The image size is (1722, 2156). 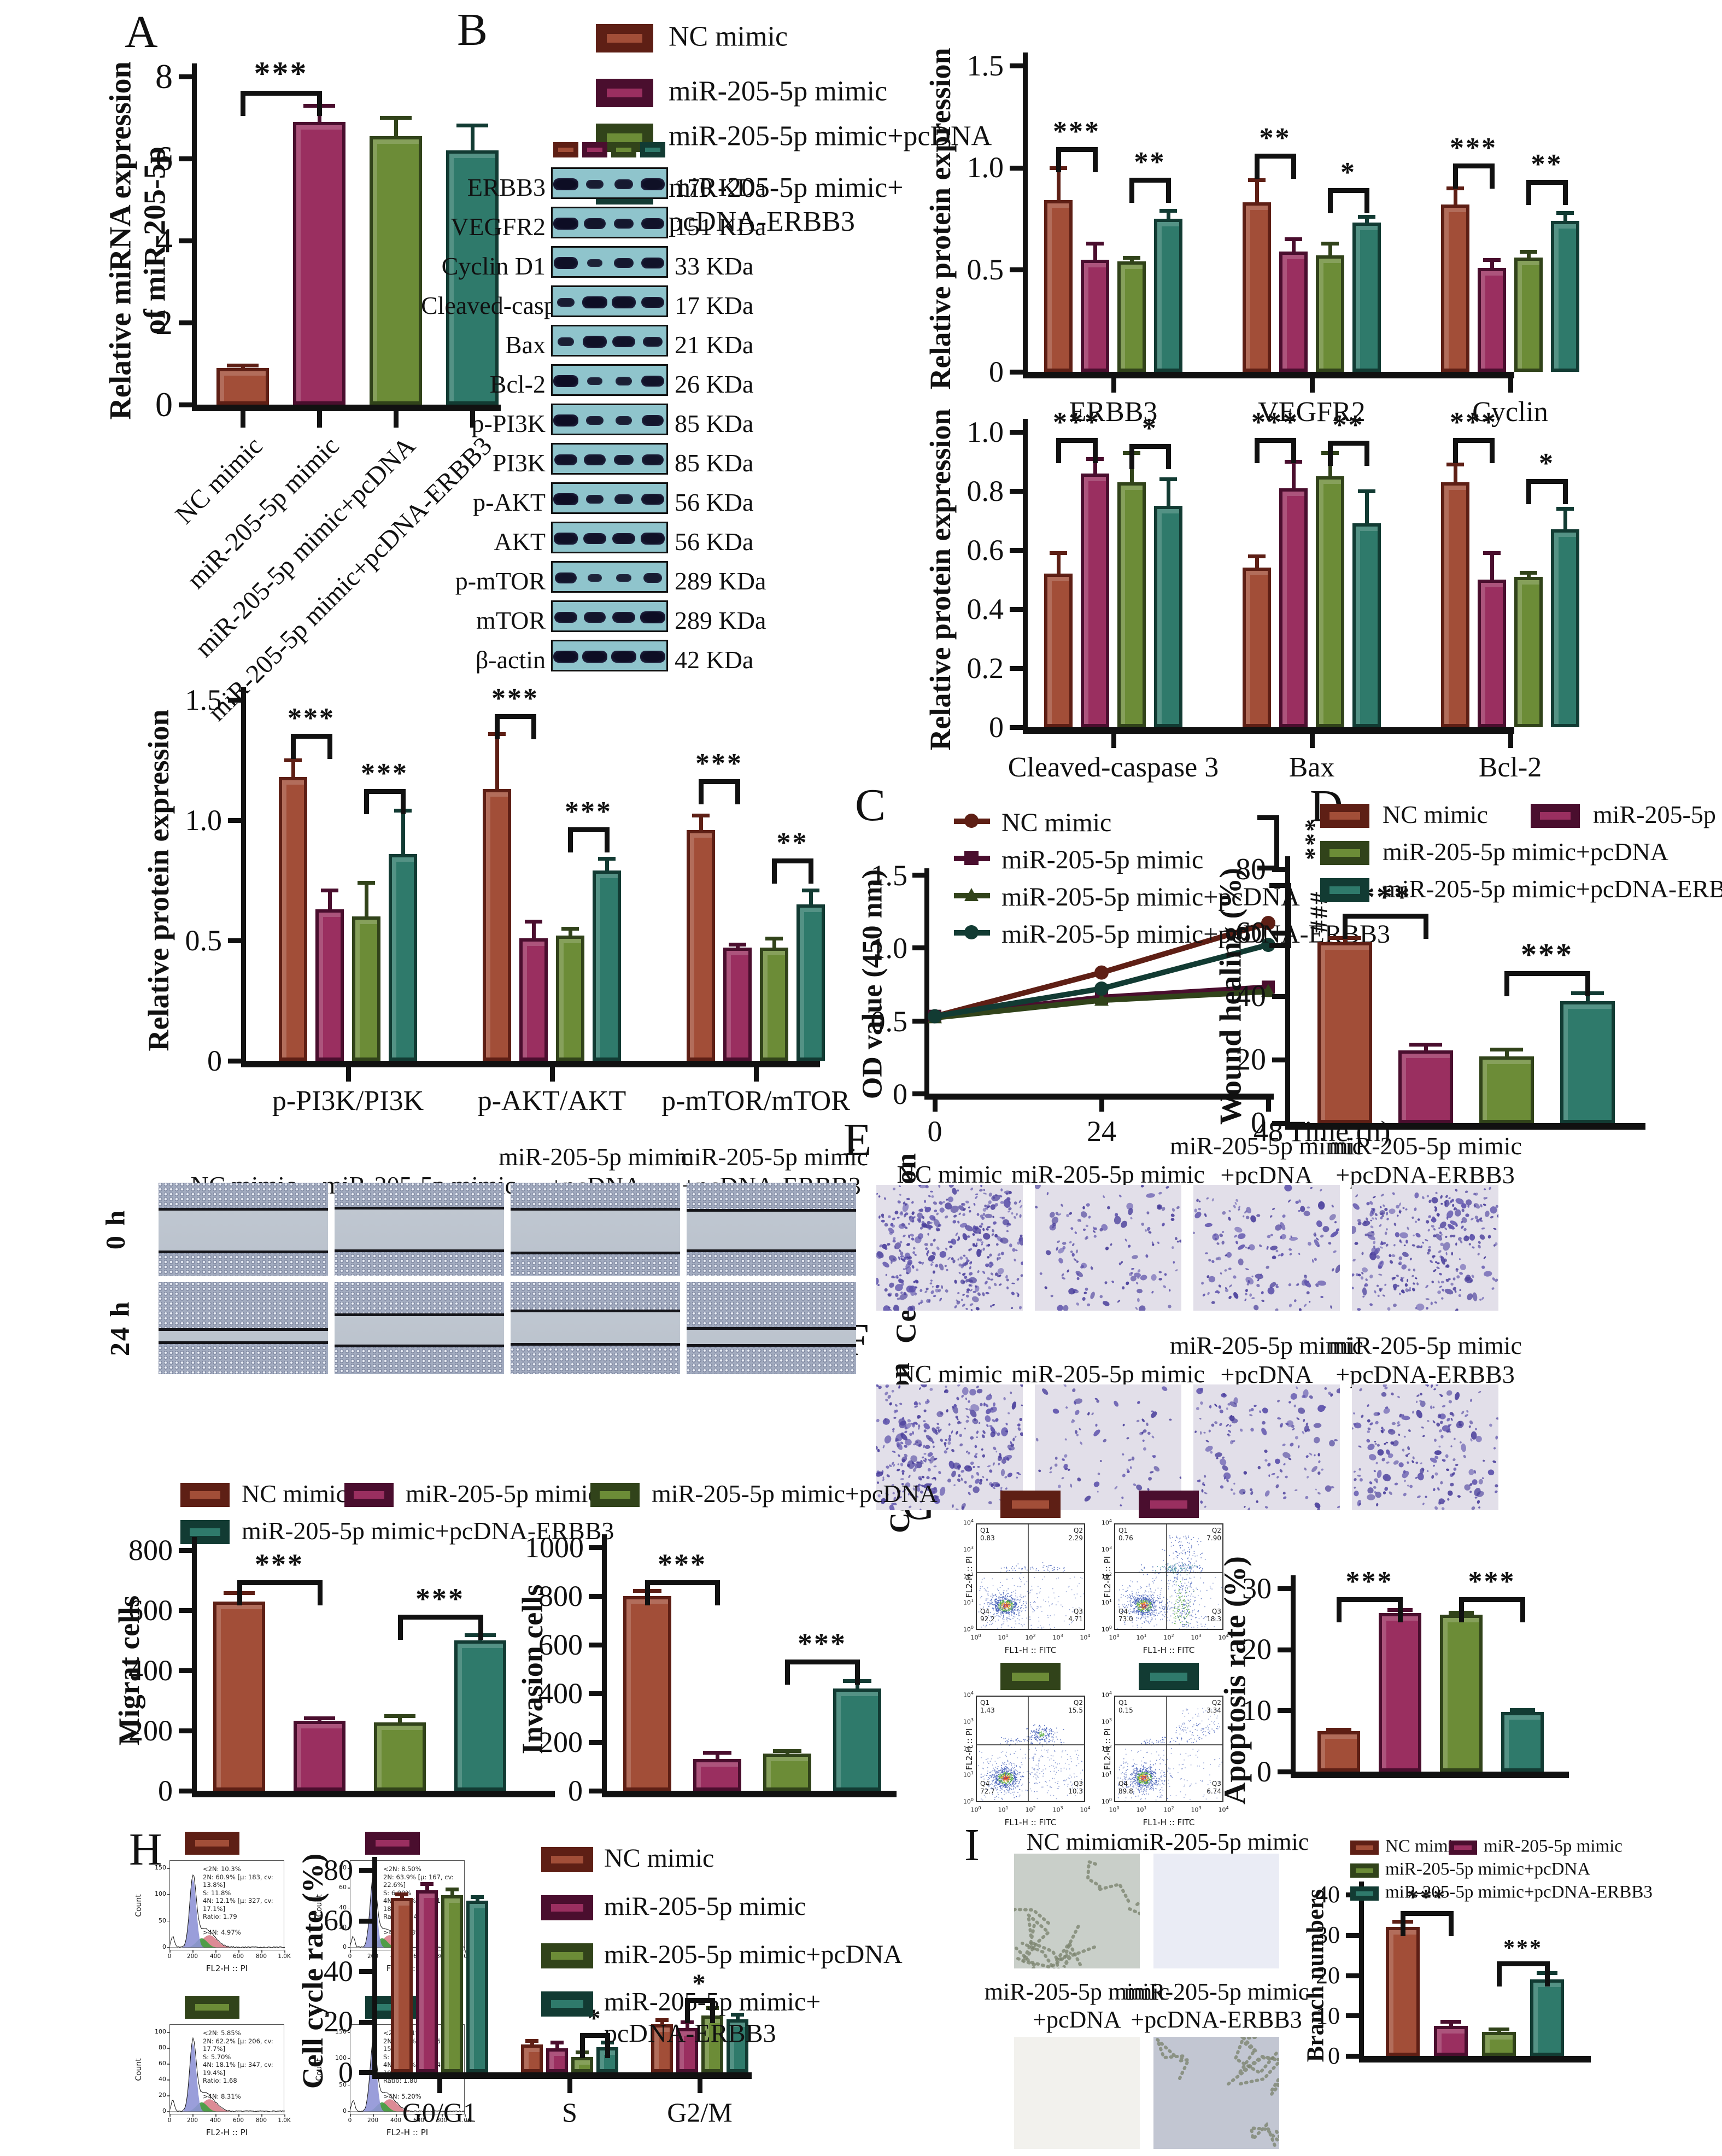 I want to click on blot-protein-label: p-mTOR, so click(x=500, y=581).